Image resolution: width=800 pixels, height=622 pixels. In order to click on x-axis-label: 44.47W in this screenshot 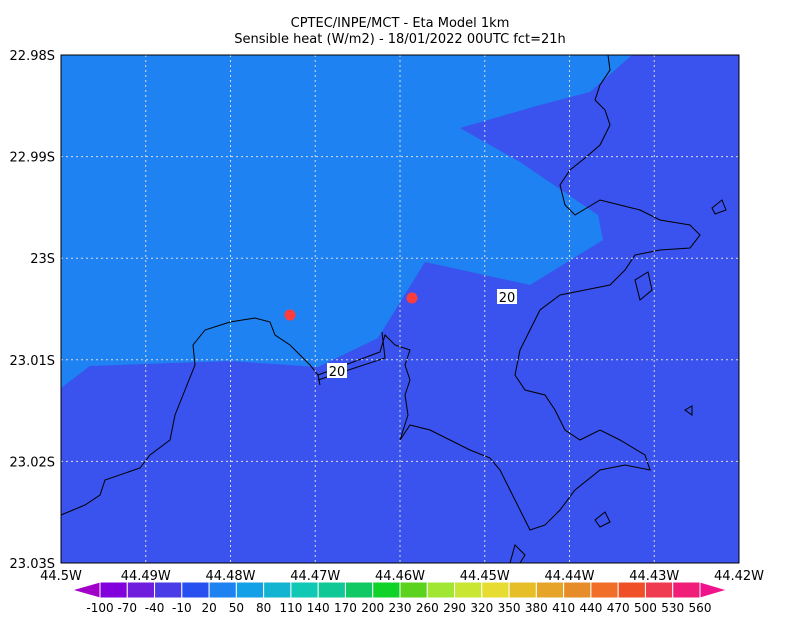, I will do `click(315, 576)`.